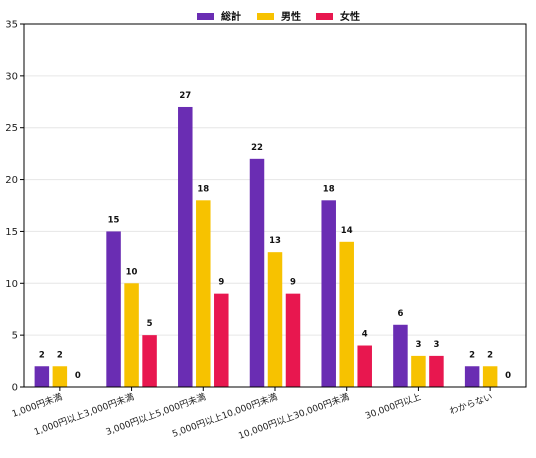 The height and width of the screenshot is (458, 536). I want to click on bar-総計-6, so click(472, 376).